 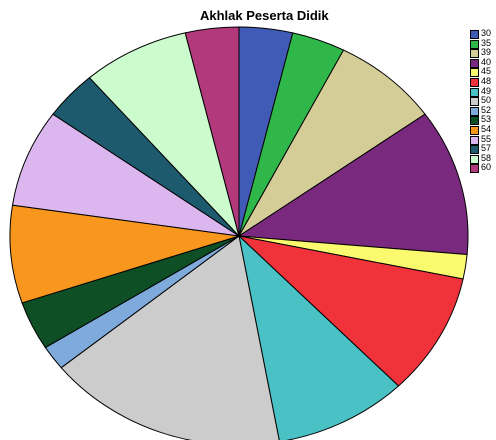 I want to click on legend-label: 49, so click(x=486, y=90).